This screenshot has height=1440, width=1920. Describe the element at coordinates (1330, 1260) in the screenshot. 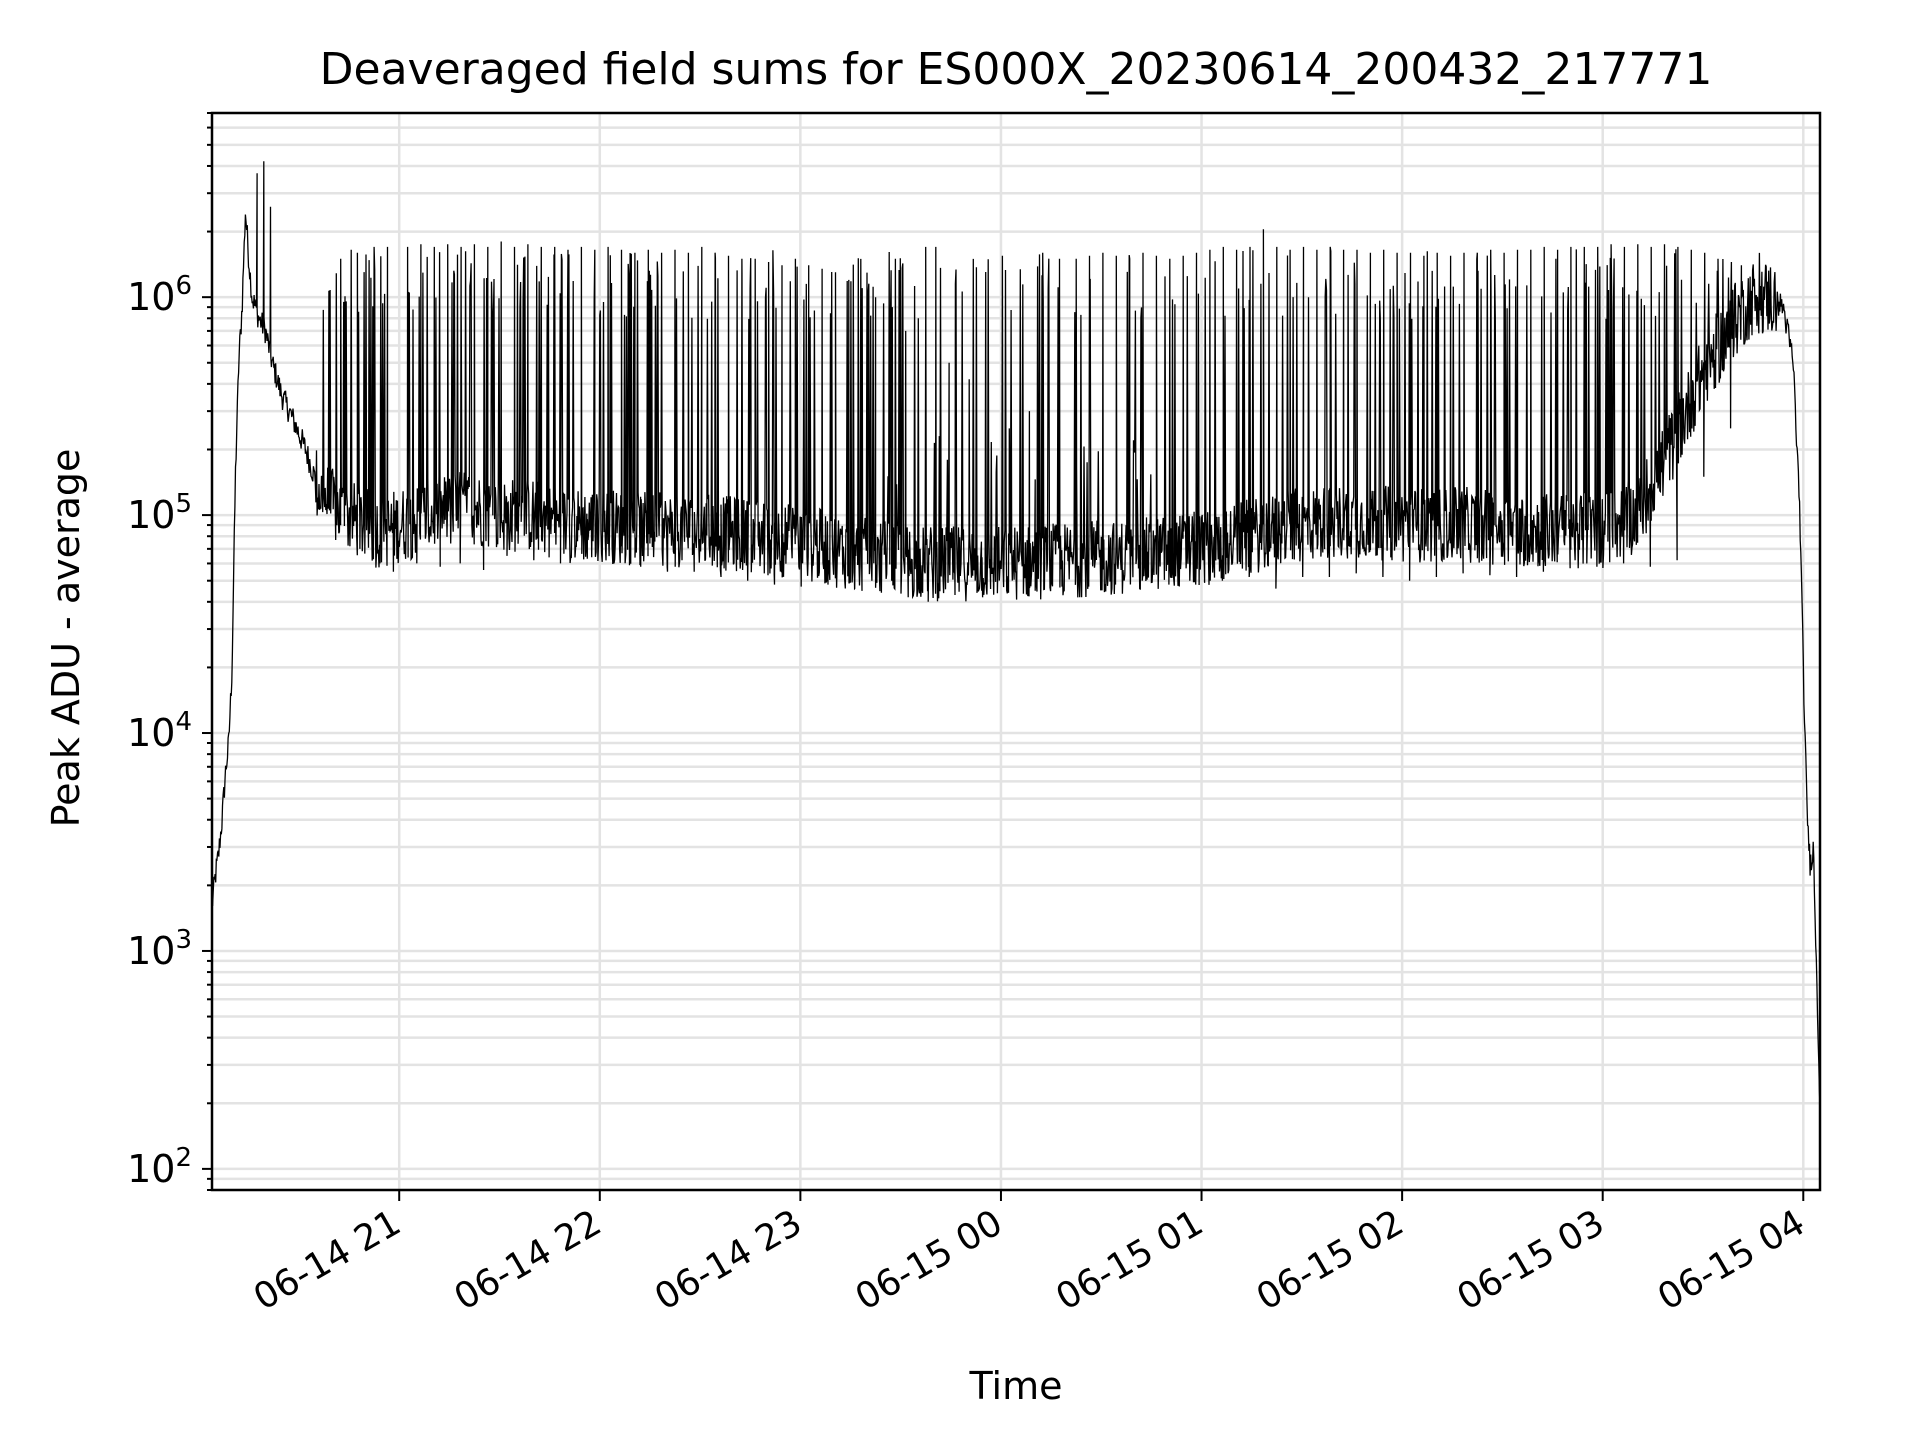

I see `x-tick-label: 06-15 02` at that location.